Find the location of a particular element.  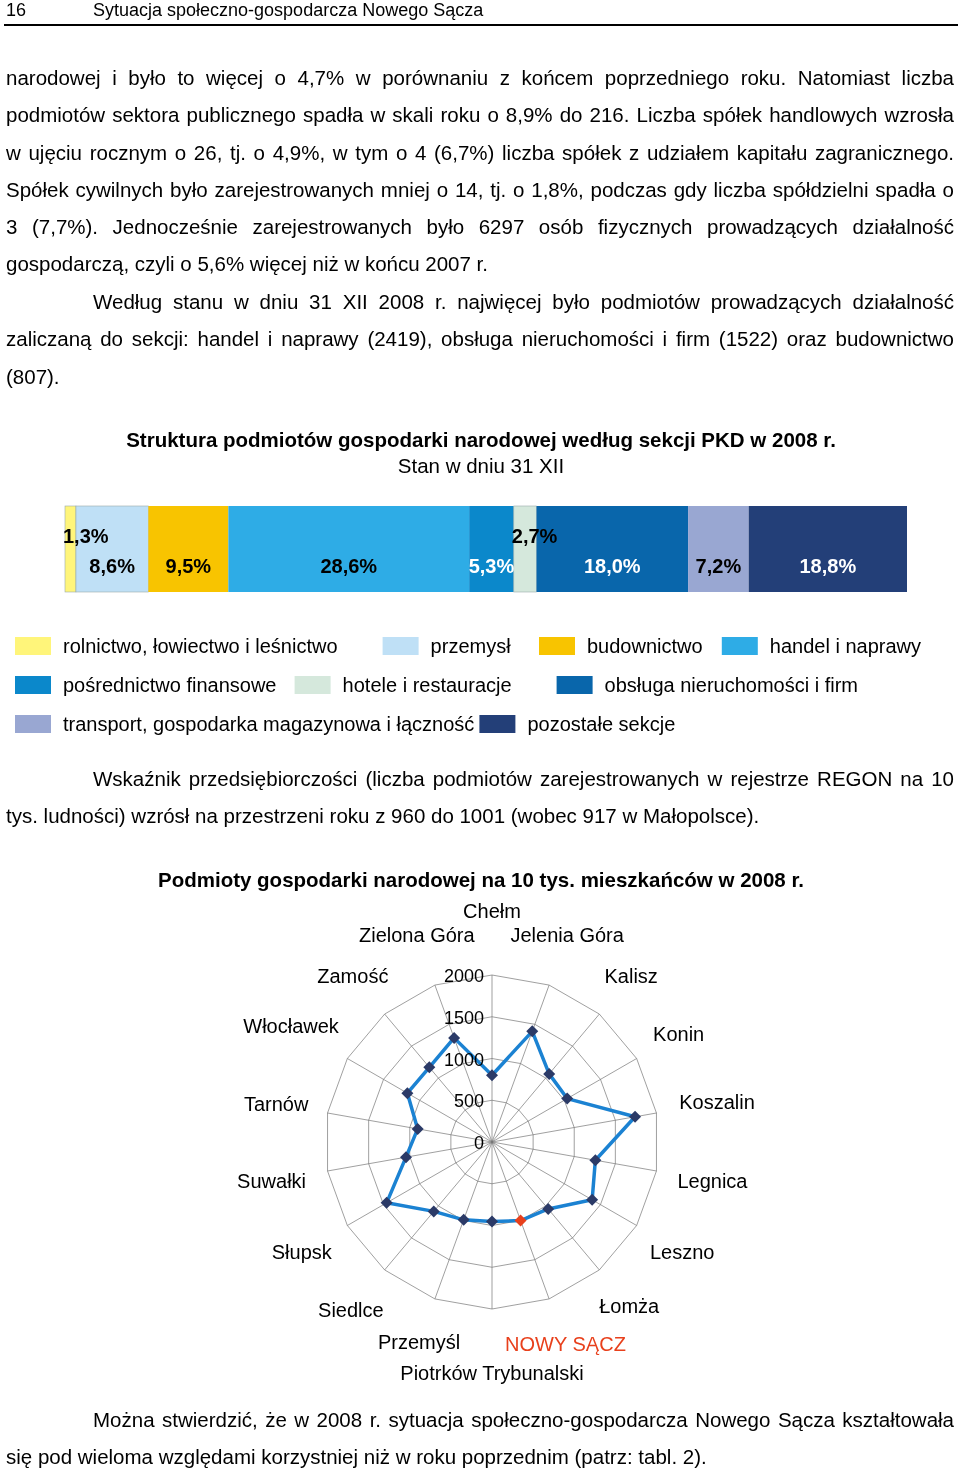

text: 16 is located at coordinates (16, 10).